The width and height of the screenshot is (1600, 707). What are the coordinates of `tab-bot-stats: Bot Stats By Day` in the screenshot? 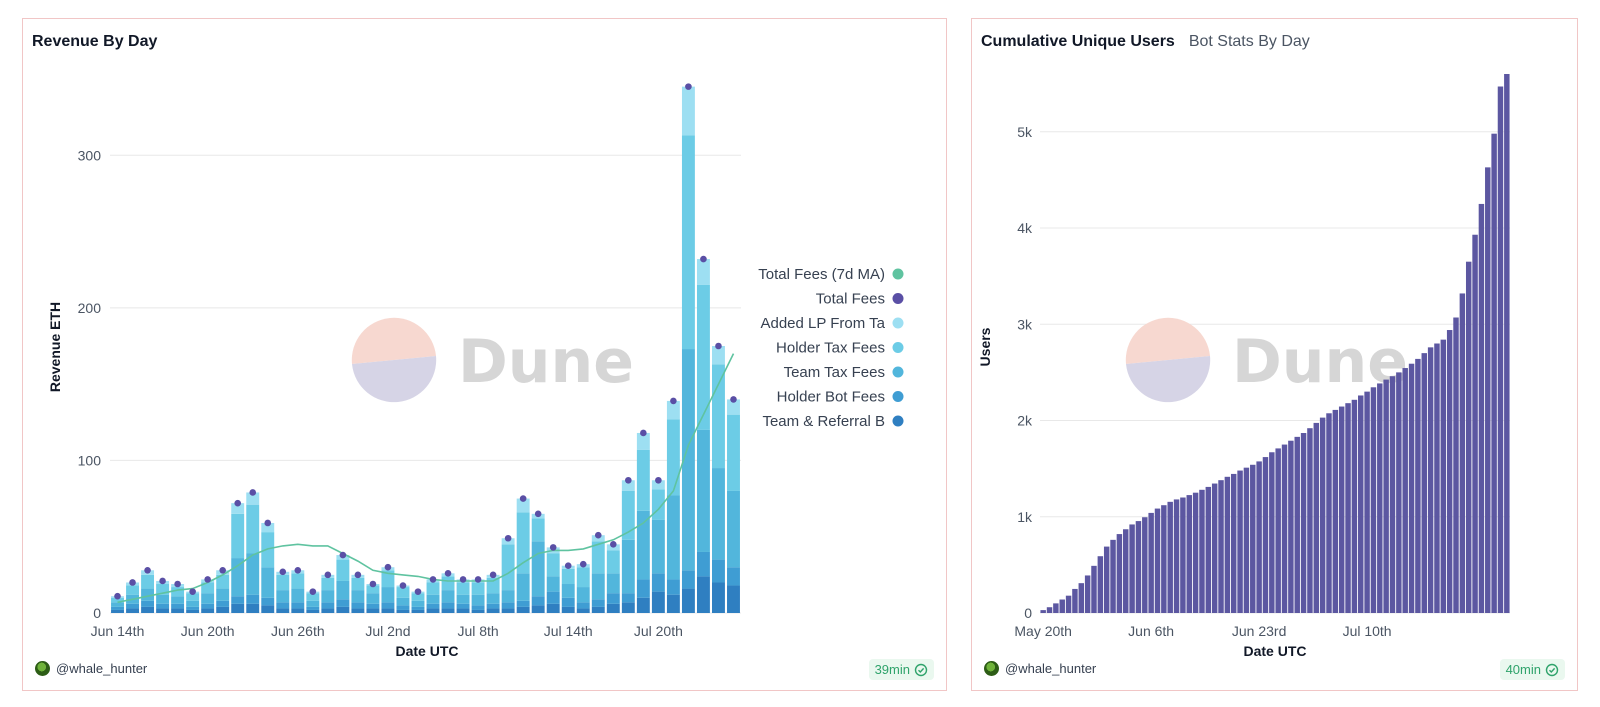 It's located at (1249, 41).